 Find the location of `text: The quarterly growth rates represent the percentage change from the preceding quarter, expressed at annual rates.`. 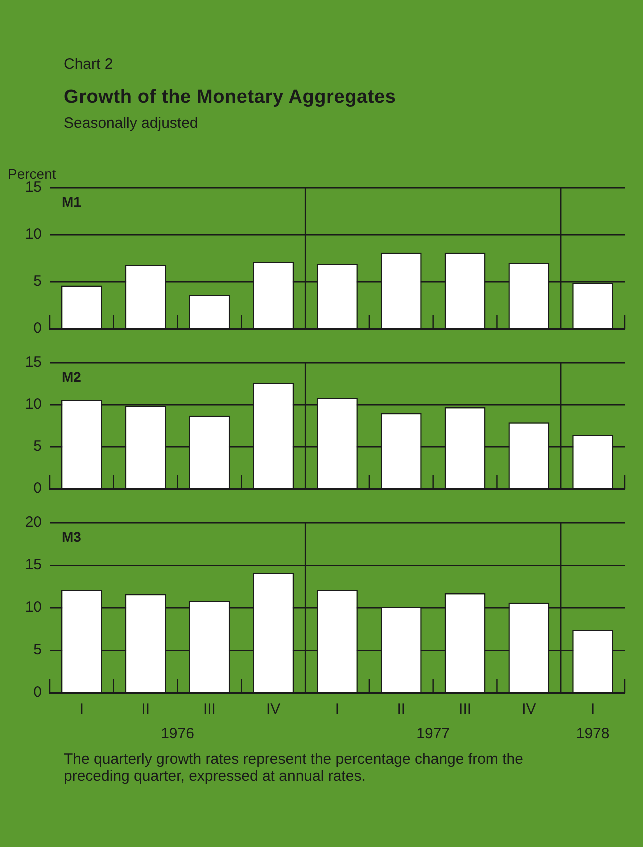

text: The quarterly growth rates represent the percentage change from the preceding quarter, expressed at annual rates. is located at coordinates (294, 768).